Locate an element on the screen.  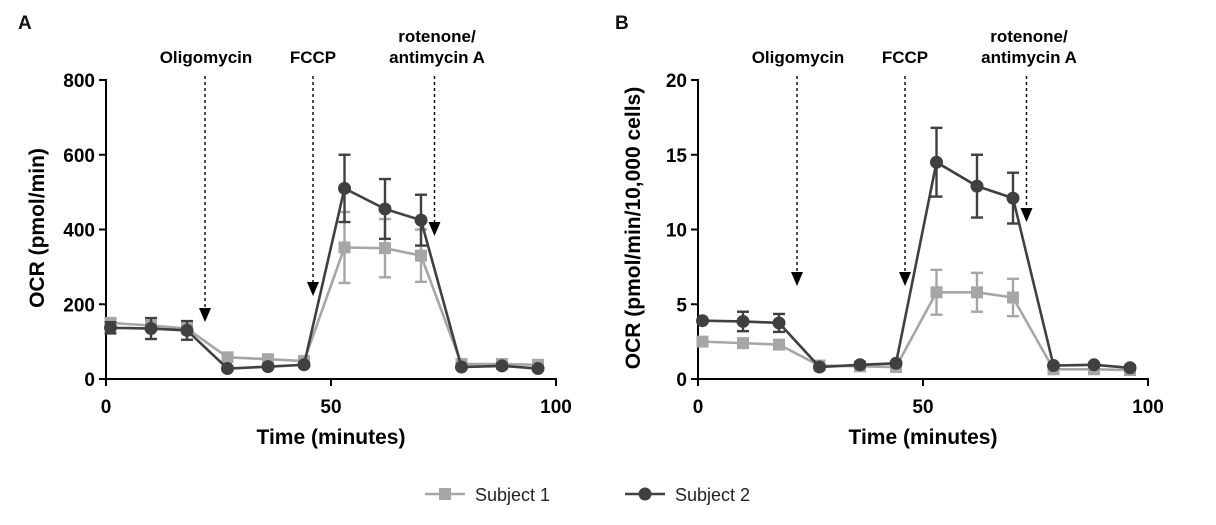
panel-label: B is located at coordinates (622, 23).